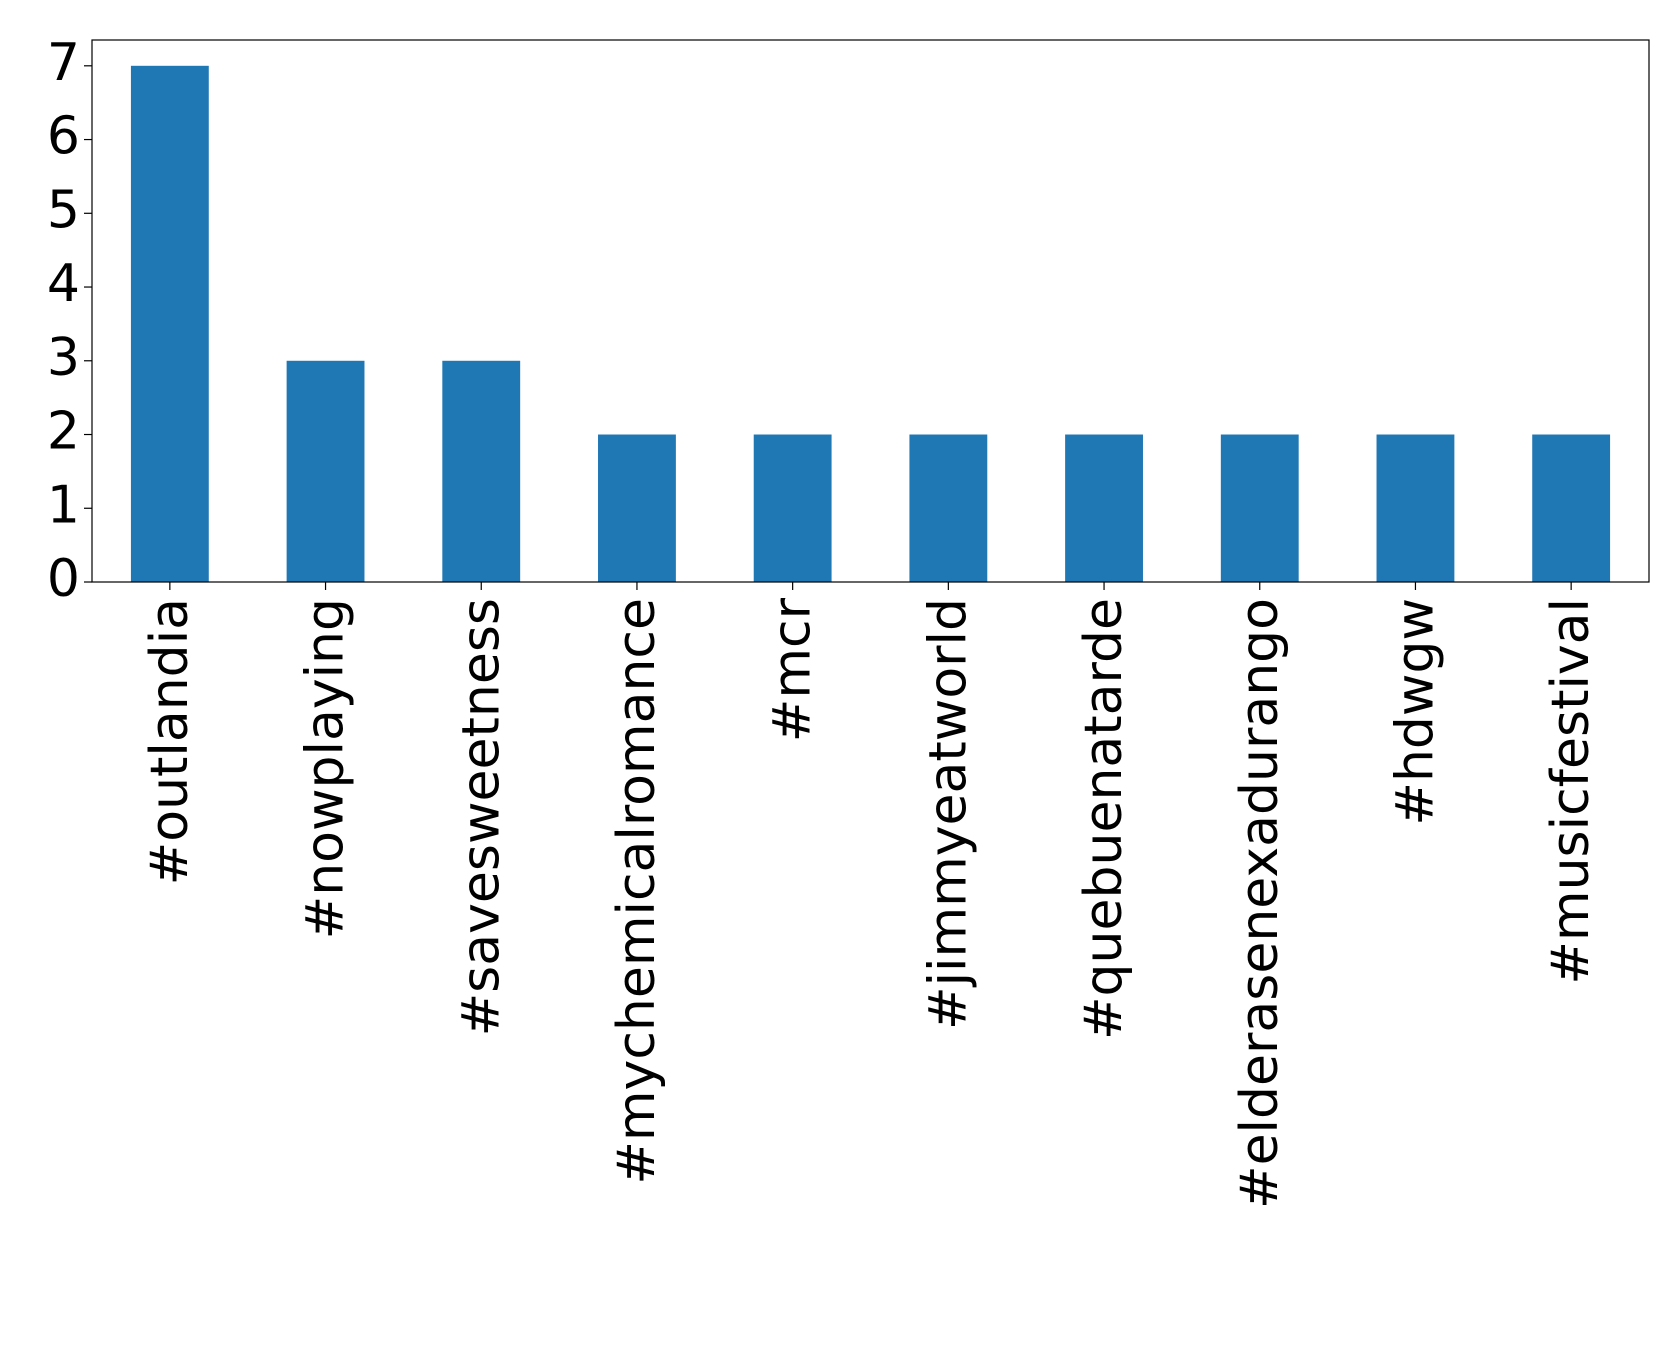 This screenshot has width=1679, height=1362. What do you see at coordinates (793, 669) in the screenshot?
I see `x-tick-label: #mcr` at bounding box center [793, 669].